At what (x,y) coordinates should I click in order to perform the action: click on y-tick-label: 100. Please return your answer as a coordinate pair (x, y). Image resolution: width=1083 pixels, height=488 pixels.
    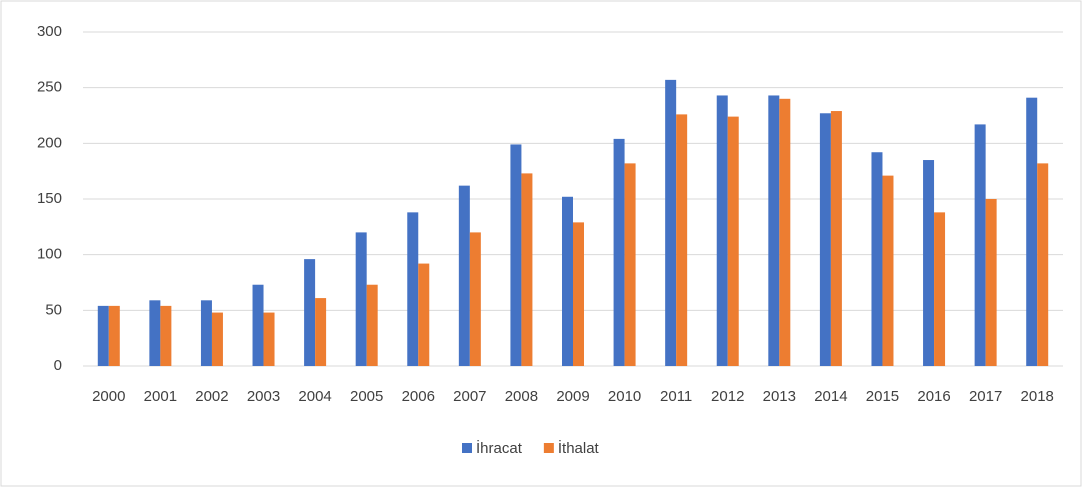
    Looking at the image, I should click on (49, 254).